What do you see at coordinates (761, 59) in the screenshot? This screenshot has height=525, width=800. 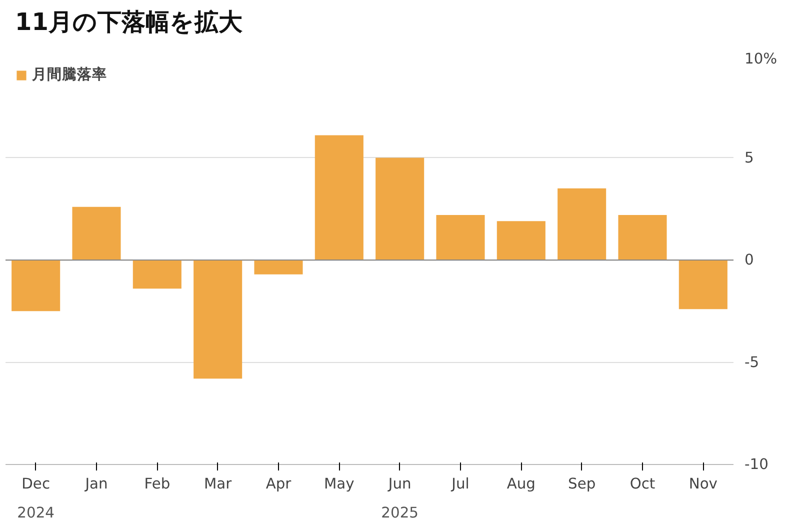 I see `y-tick-label: 10%` at bounding box center [761, 59].